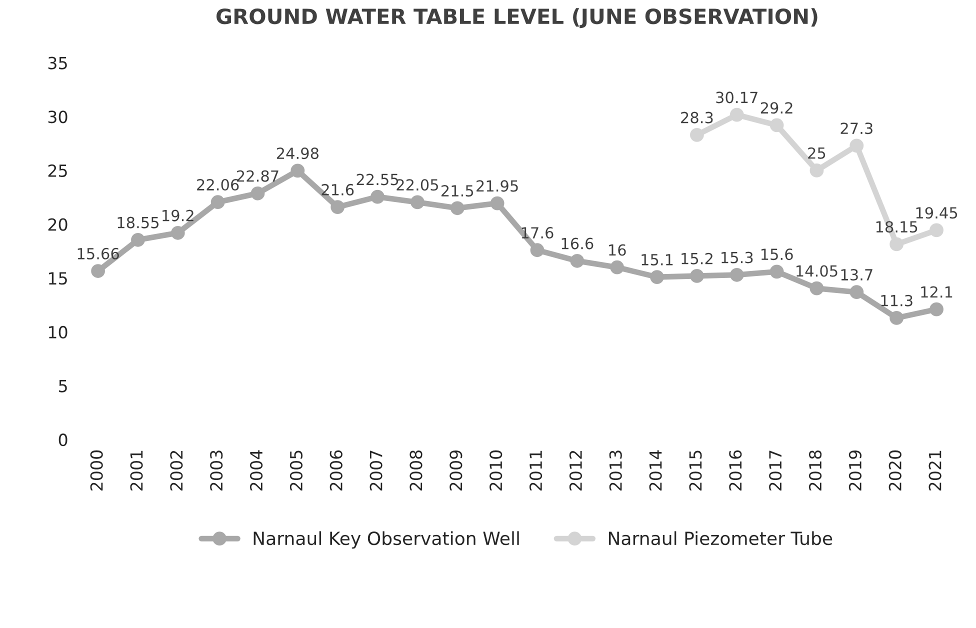 The height and width of the screenshot is (628, 976). Describe the element at coordinates (496, 470) in the screenshot. I see `x-tick-label: 2010` at that location.